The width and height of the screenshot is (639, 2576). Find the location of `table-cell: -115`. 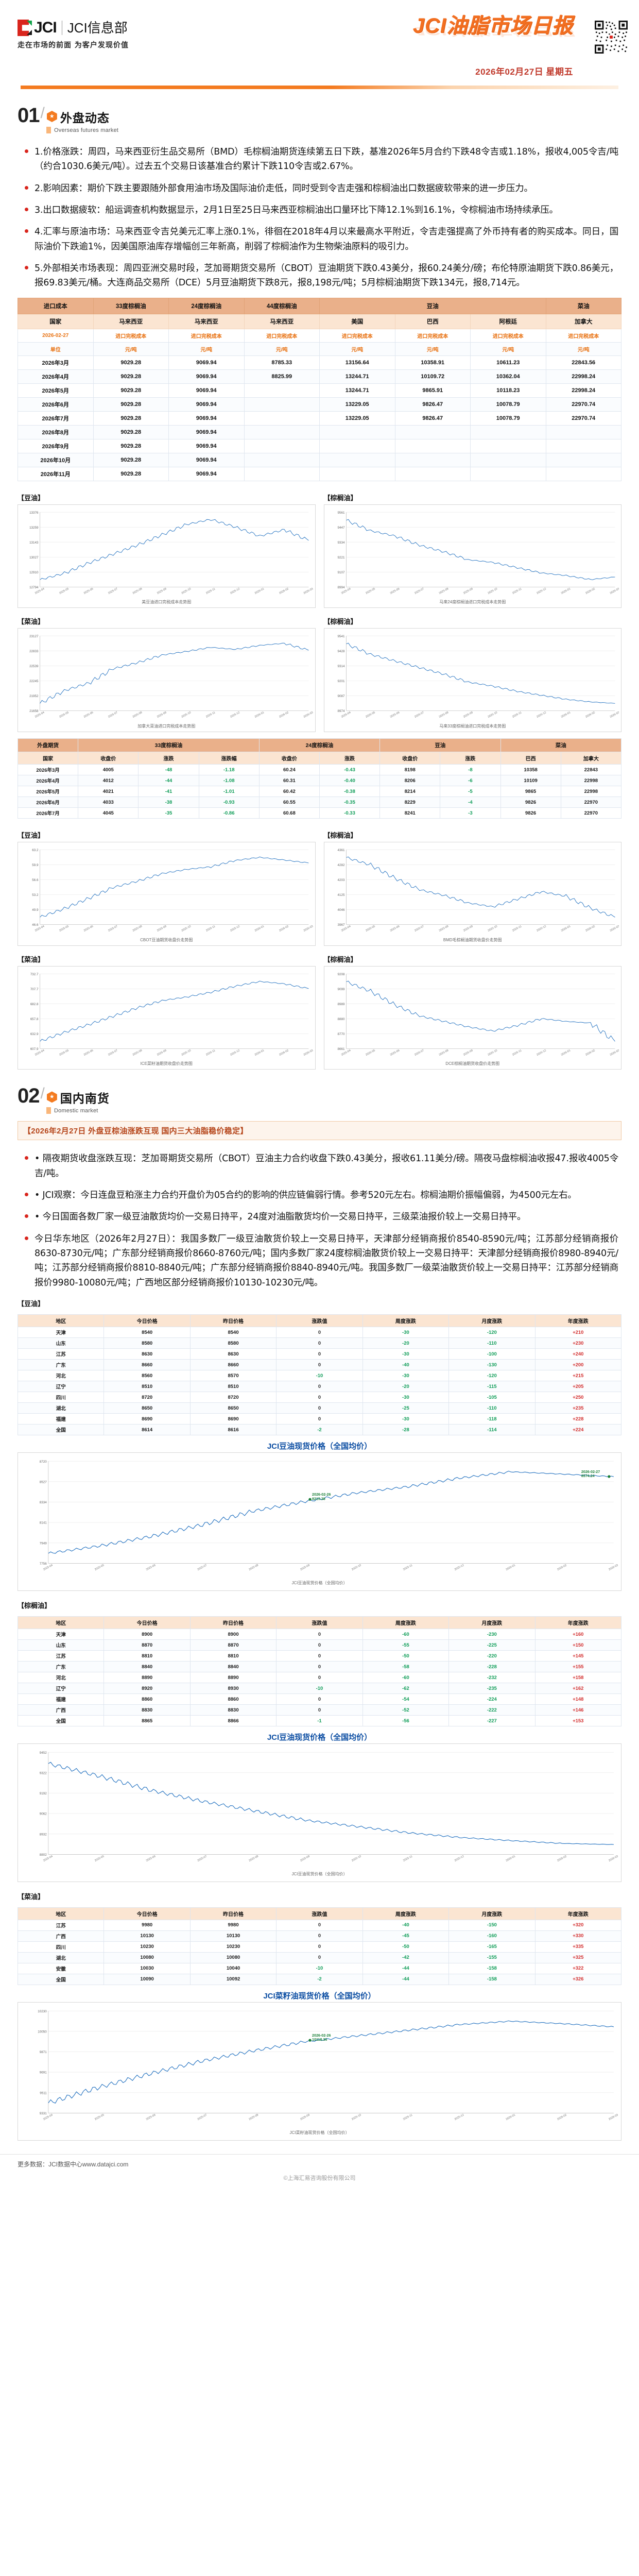

table-cell: -115 is located at coordinates (492, 1387).